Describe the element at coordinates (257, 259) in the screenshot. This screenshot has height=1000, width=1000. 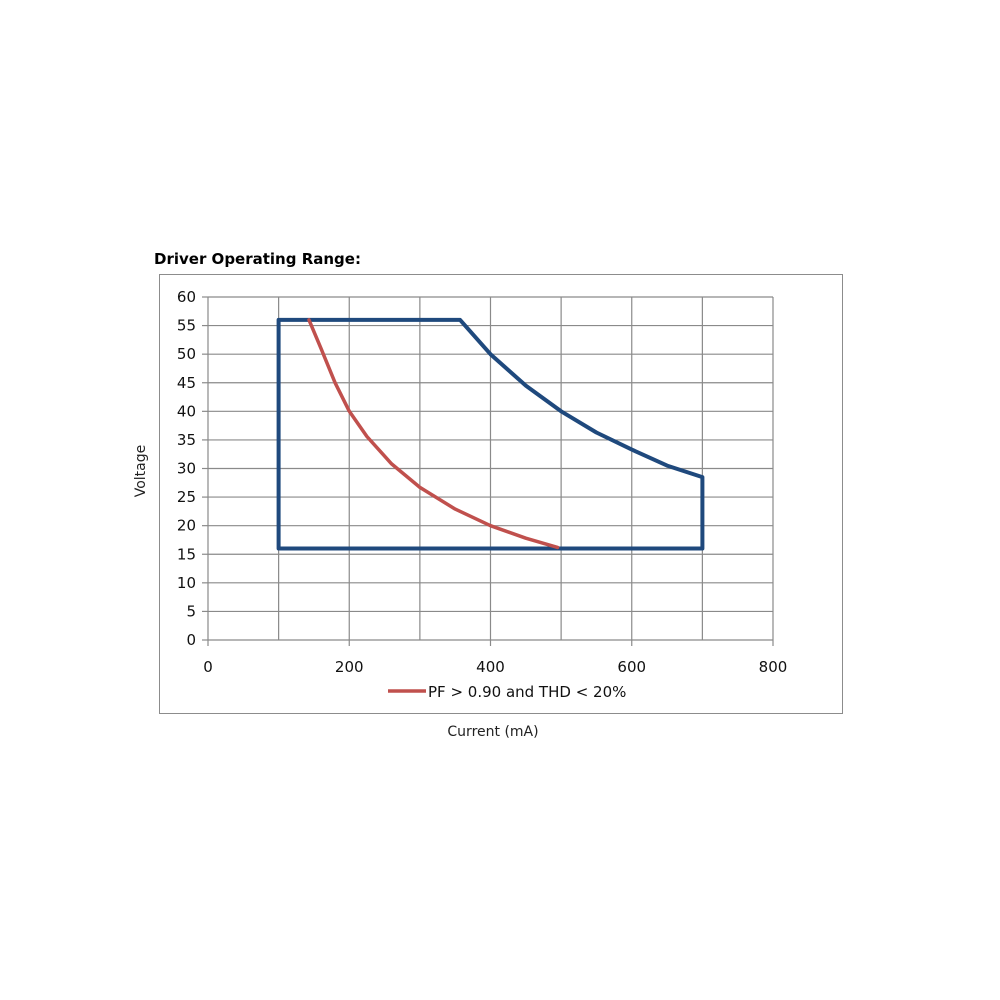
I see `chart-title: Driver Operating Range:` at that location.